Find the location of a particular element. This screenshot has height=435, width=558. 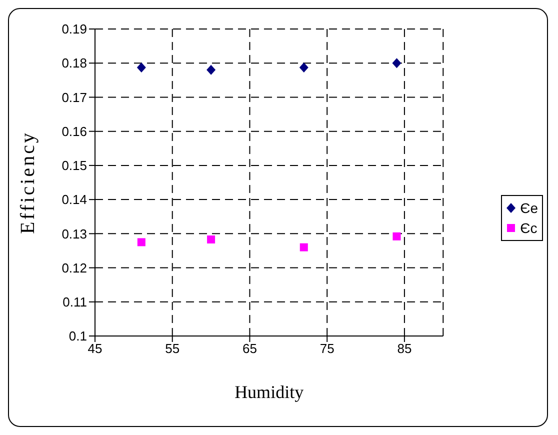

legend-label: Єc is located at coordinates (529, 228).